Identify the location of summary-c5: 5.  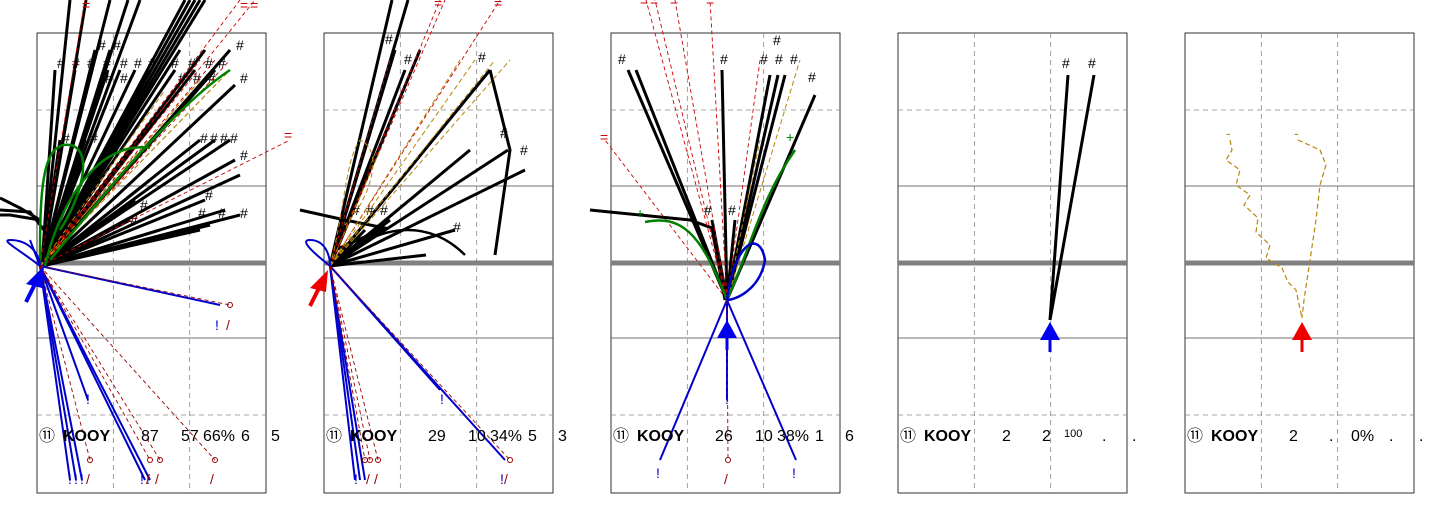
(275, 436).